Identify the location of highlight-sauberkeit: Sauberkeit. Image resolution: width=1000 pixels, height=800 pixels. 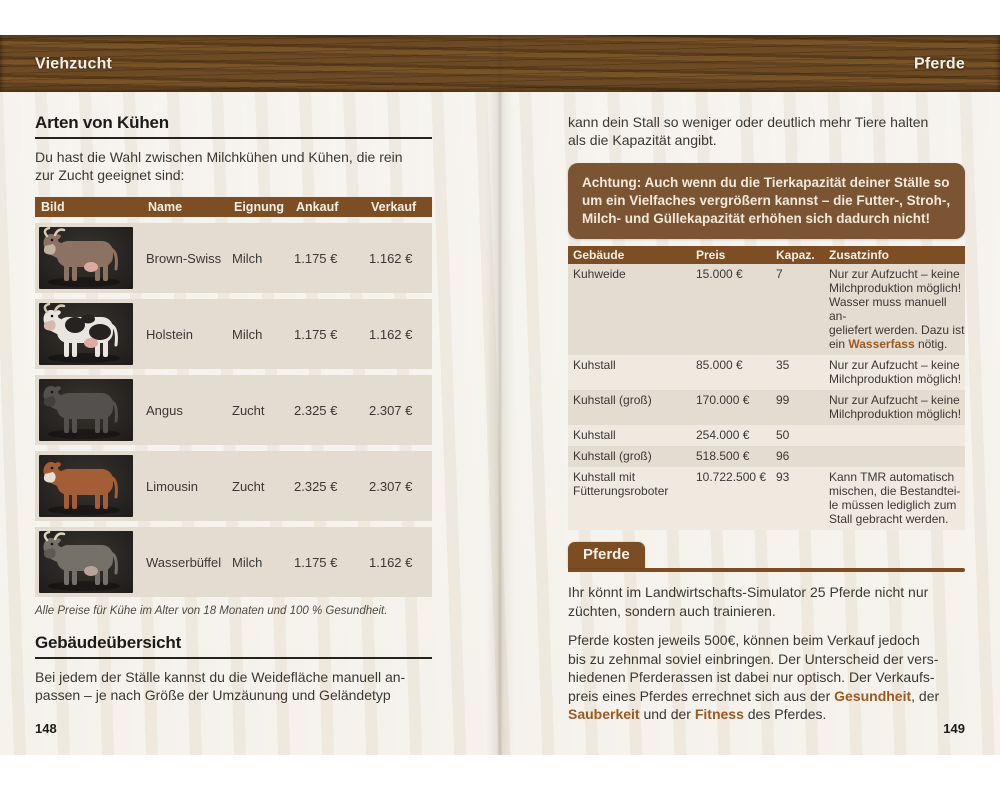
(604, 714).